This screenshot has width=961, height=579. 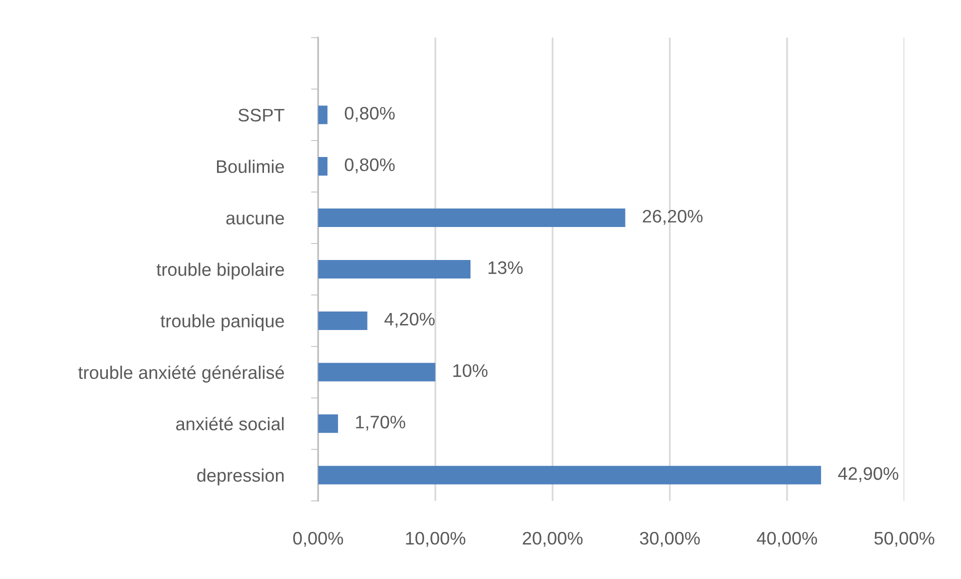 What do you see at coordinates (240, 477) in the screenshot?
I see `y-tick-label: depression` at bounding box center [240, 477].